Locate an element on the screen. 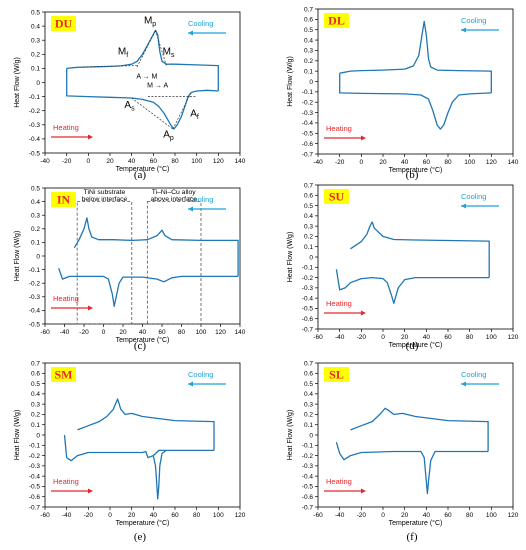  y-tick-label: 0.6 is located at coordinates (308, 196).